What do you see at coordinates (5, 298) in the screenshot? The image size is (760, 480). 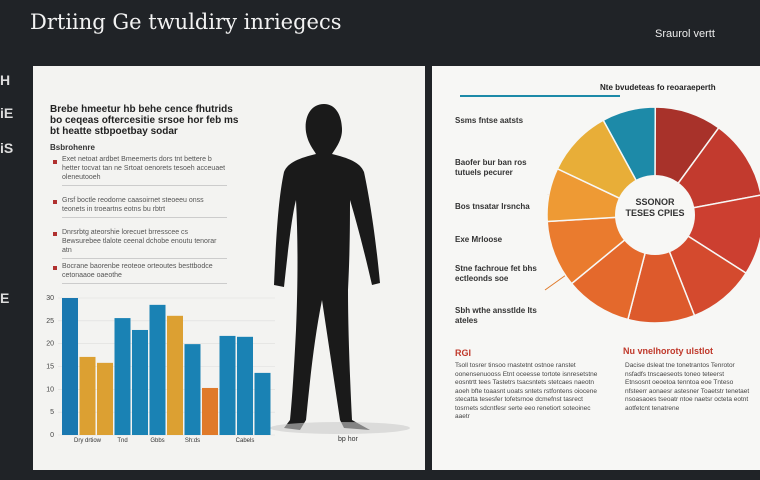 I see `side-mark: E` at bounding box center [5, 298].